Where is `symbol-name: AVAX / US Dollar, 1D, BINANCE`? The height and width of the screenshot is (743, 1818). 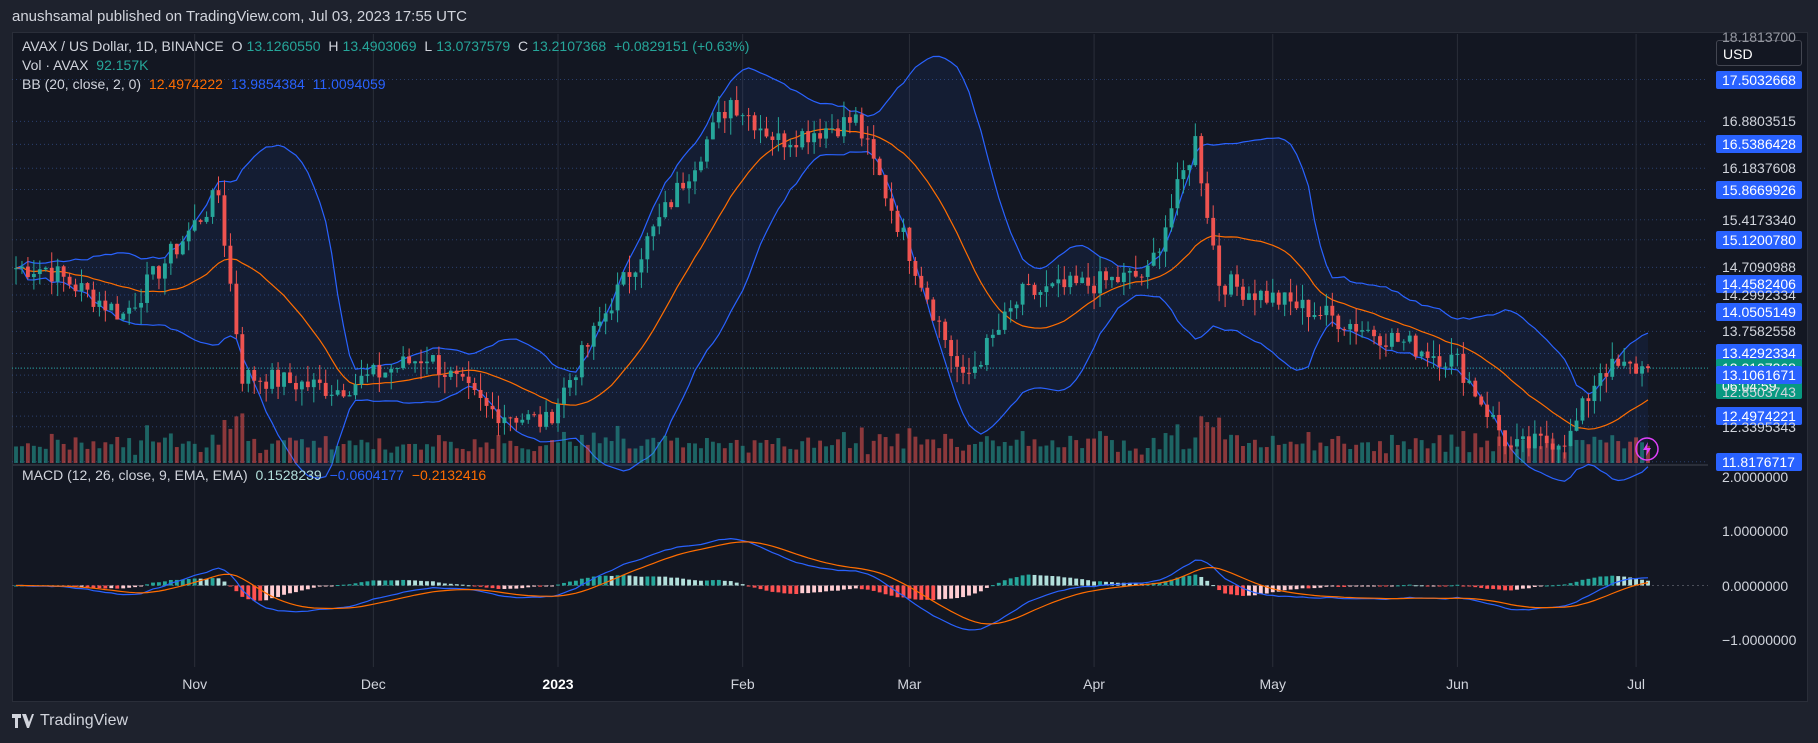
symbol-name: AVAX / US Dollar, 1D, BINANCE is located at coordinates (123, 46).